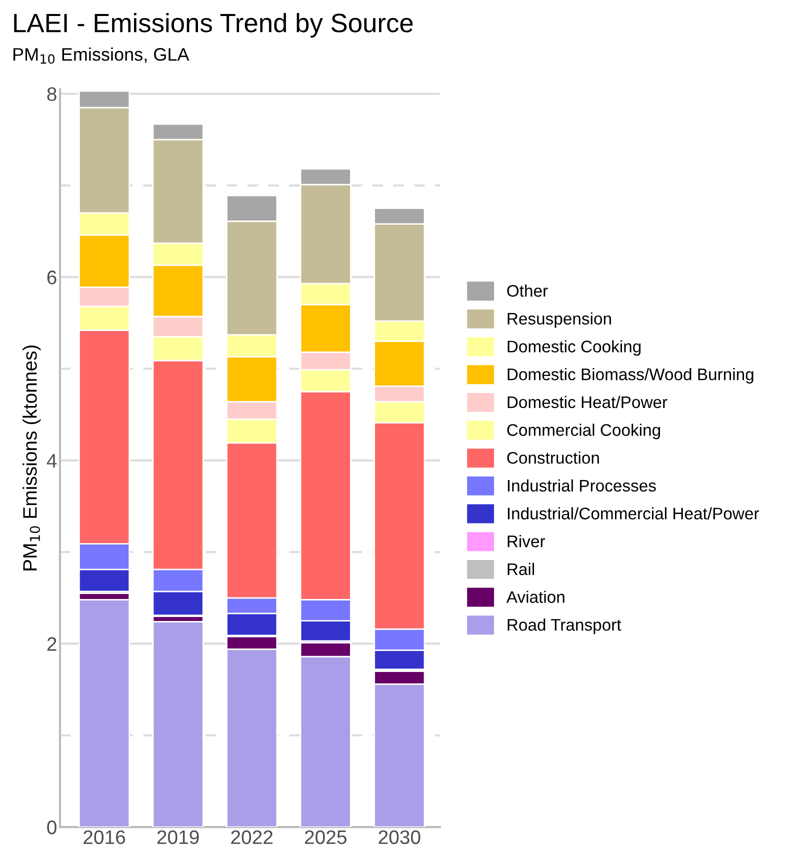 This screenshot has height=866, width=800. What do you see at coordinates (583, 432) in the screenshot?
I see `legend-label: Commercial Cooking` at bounding box center [583, 432].